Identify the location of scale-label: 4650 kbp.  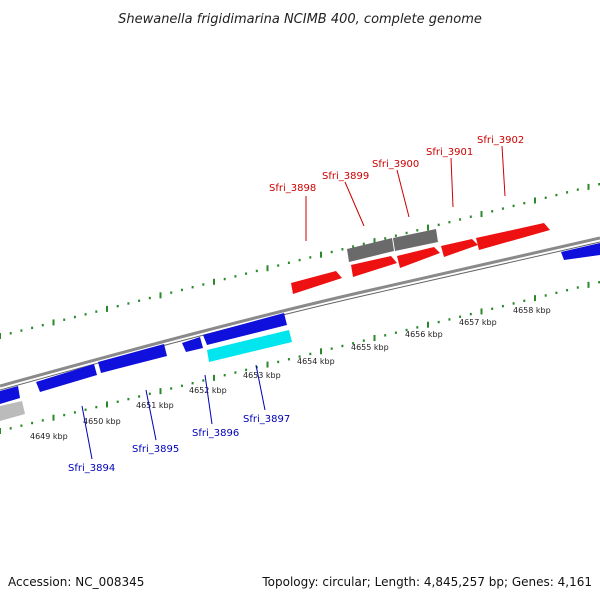
(102, 421).